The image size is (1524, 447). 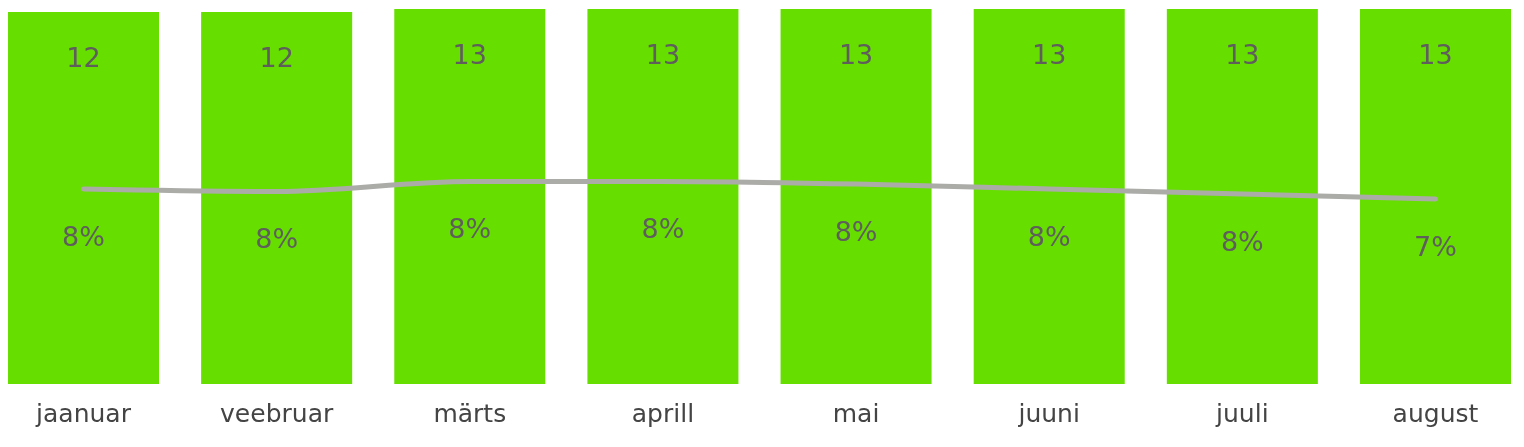 What do you see at coordinates (277, 413) in the screenshot?
I see `x-tick-label: veebruar` at bounding box center [277, 413].